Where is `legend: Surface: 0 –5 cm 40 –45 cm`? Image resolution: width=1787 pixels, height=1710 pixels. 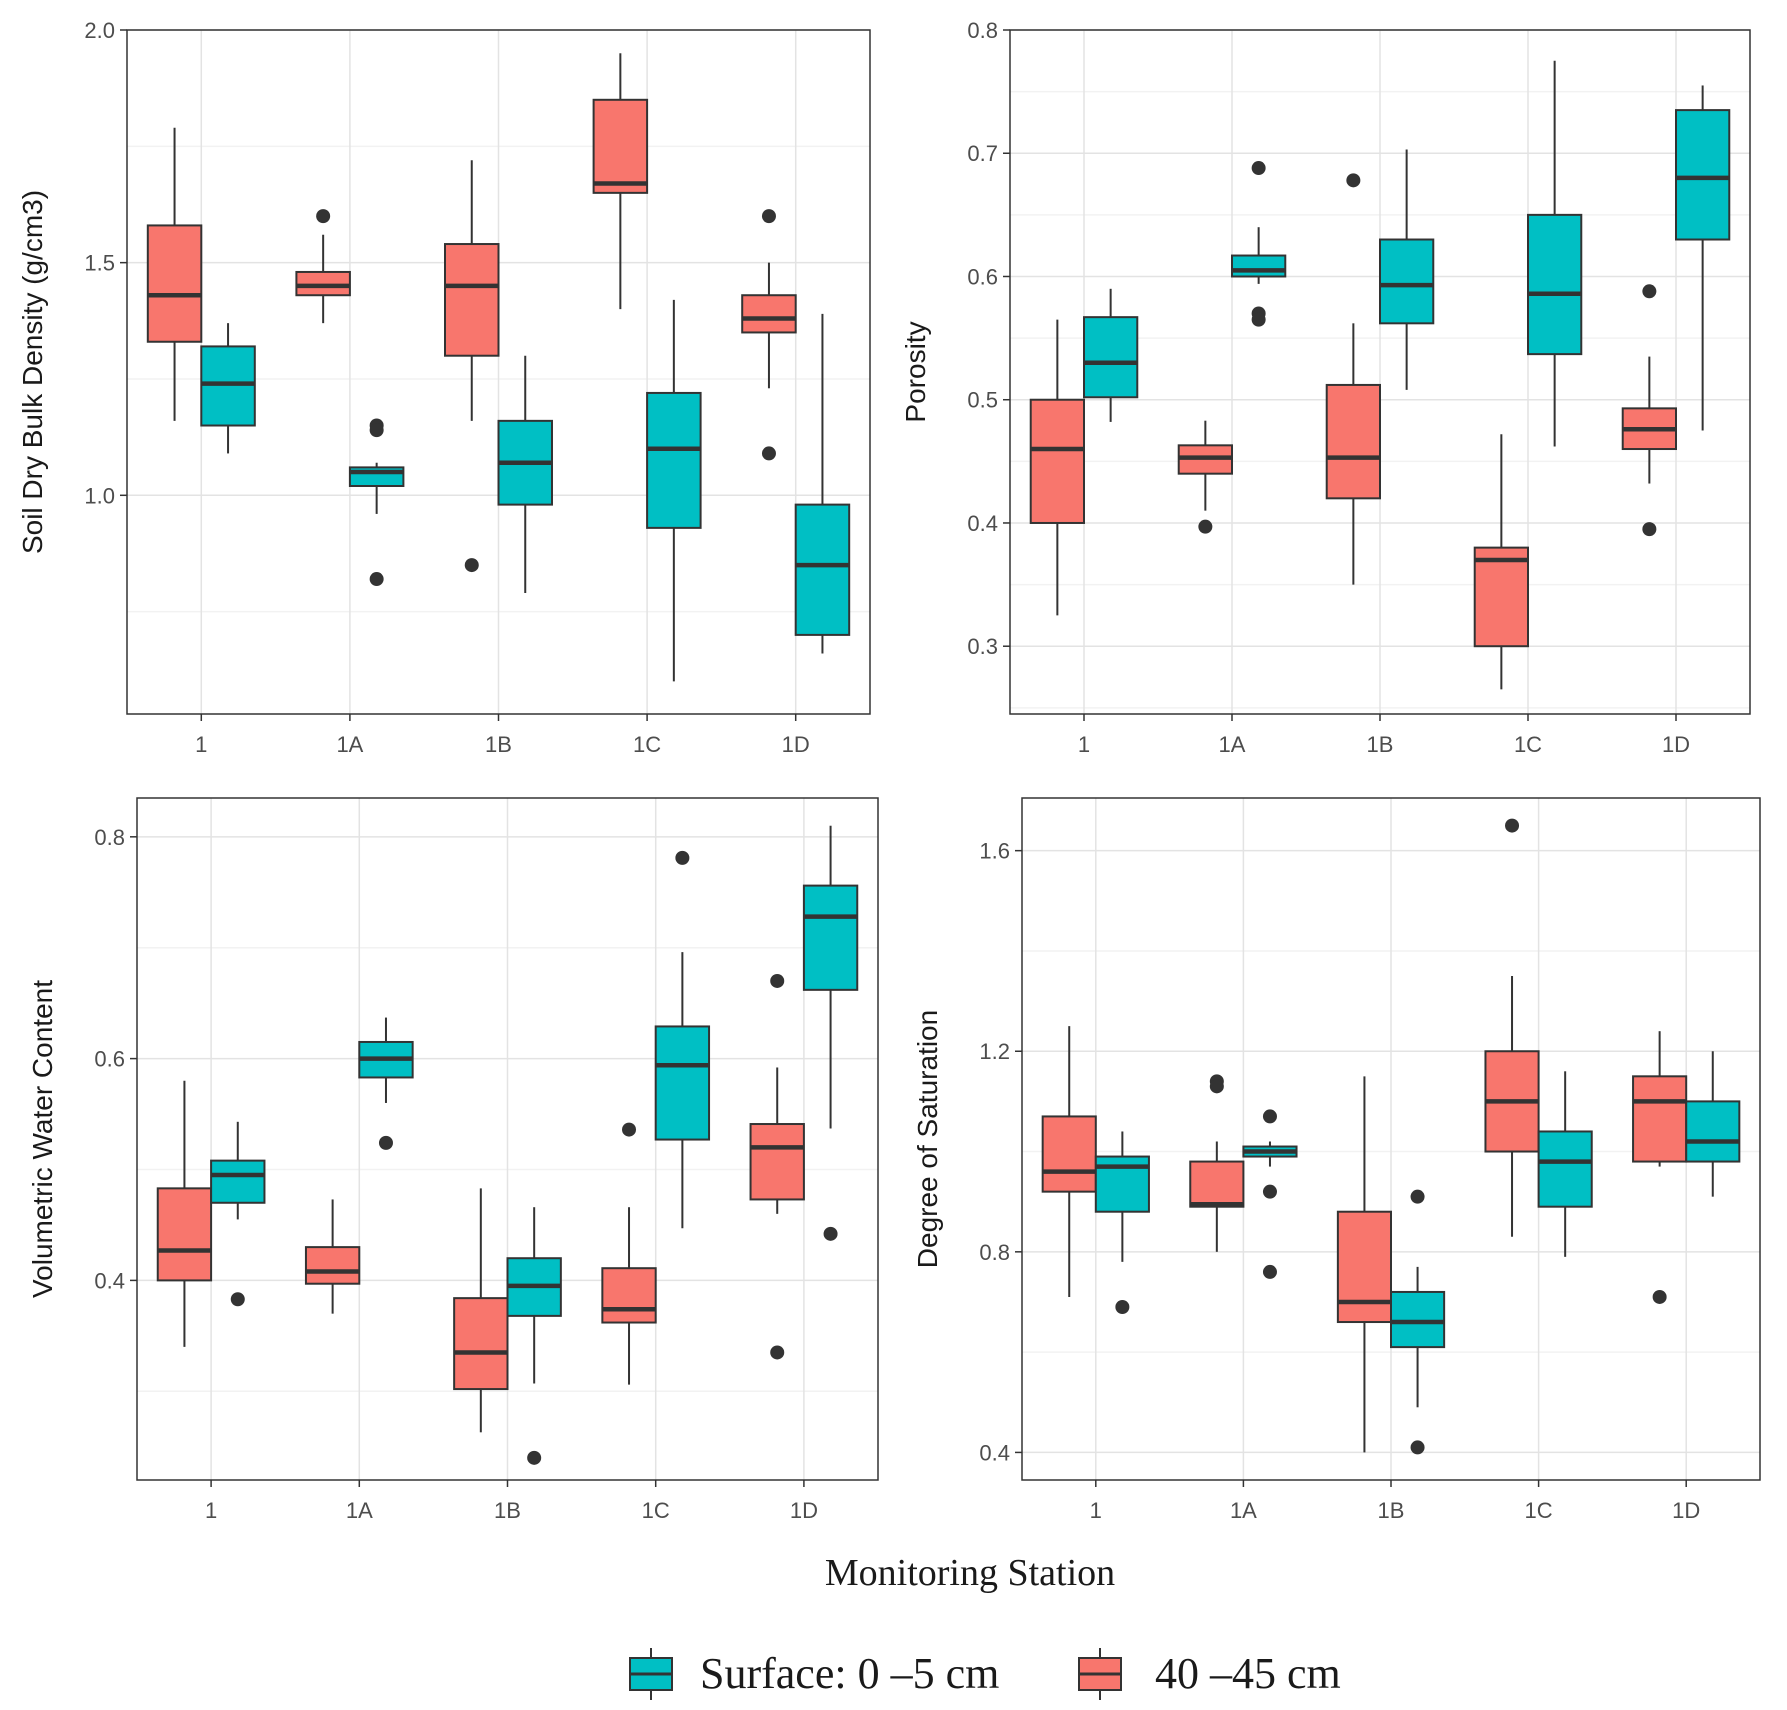
legend: Surface: 0 –5 cm 40 –45 cm is located at coordinates (985, 1674).